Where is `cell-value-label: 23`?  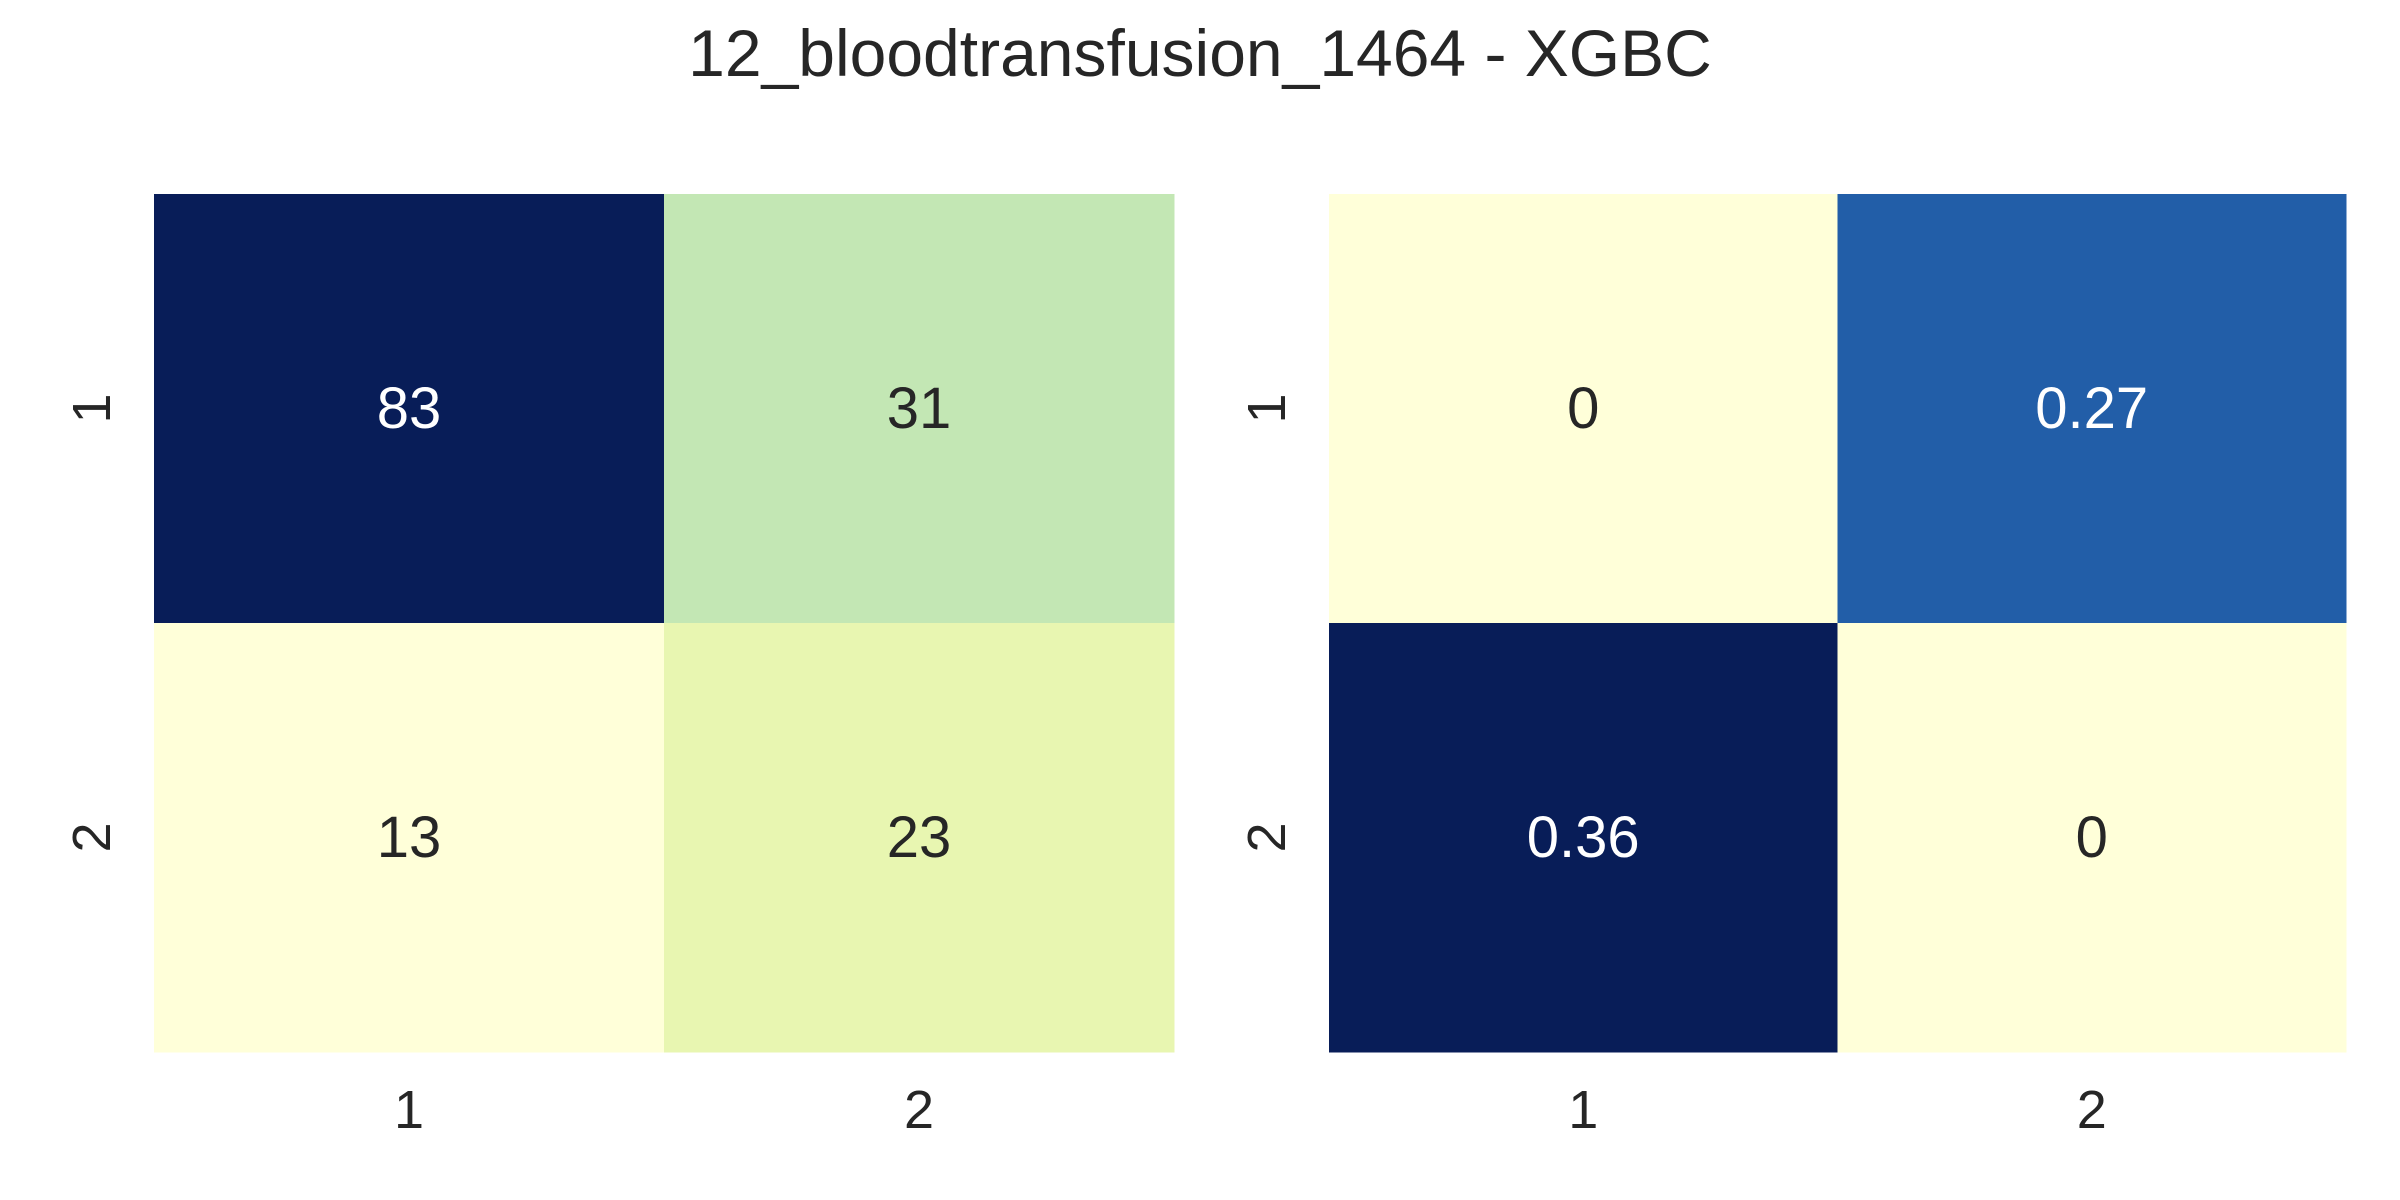
cell-value-label: 23 is located at coordinates (919, 837).